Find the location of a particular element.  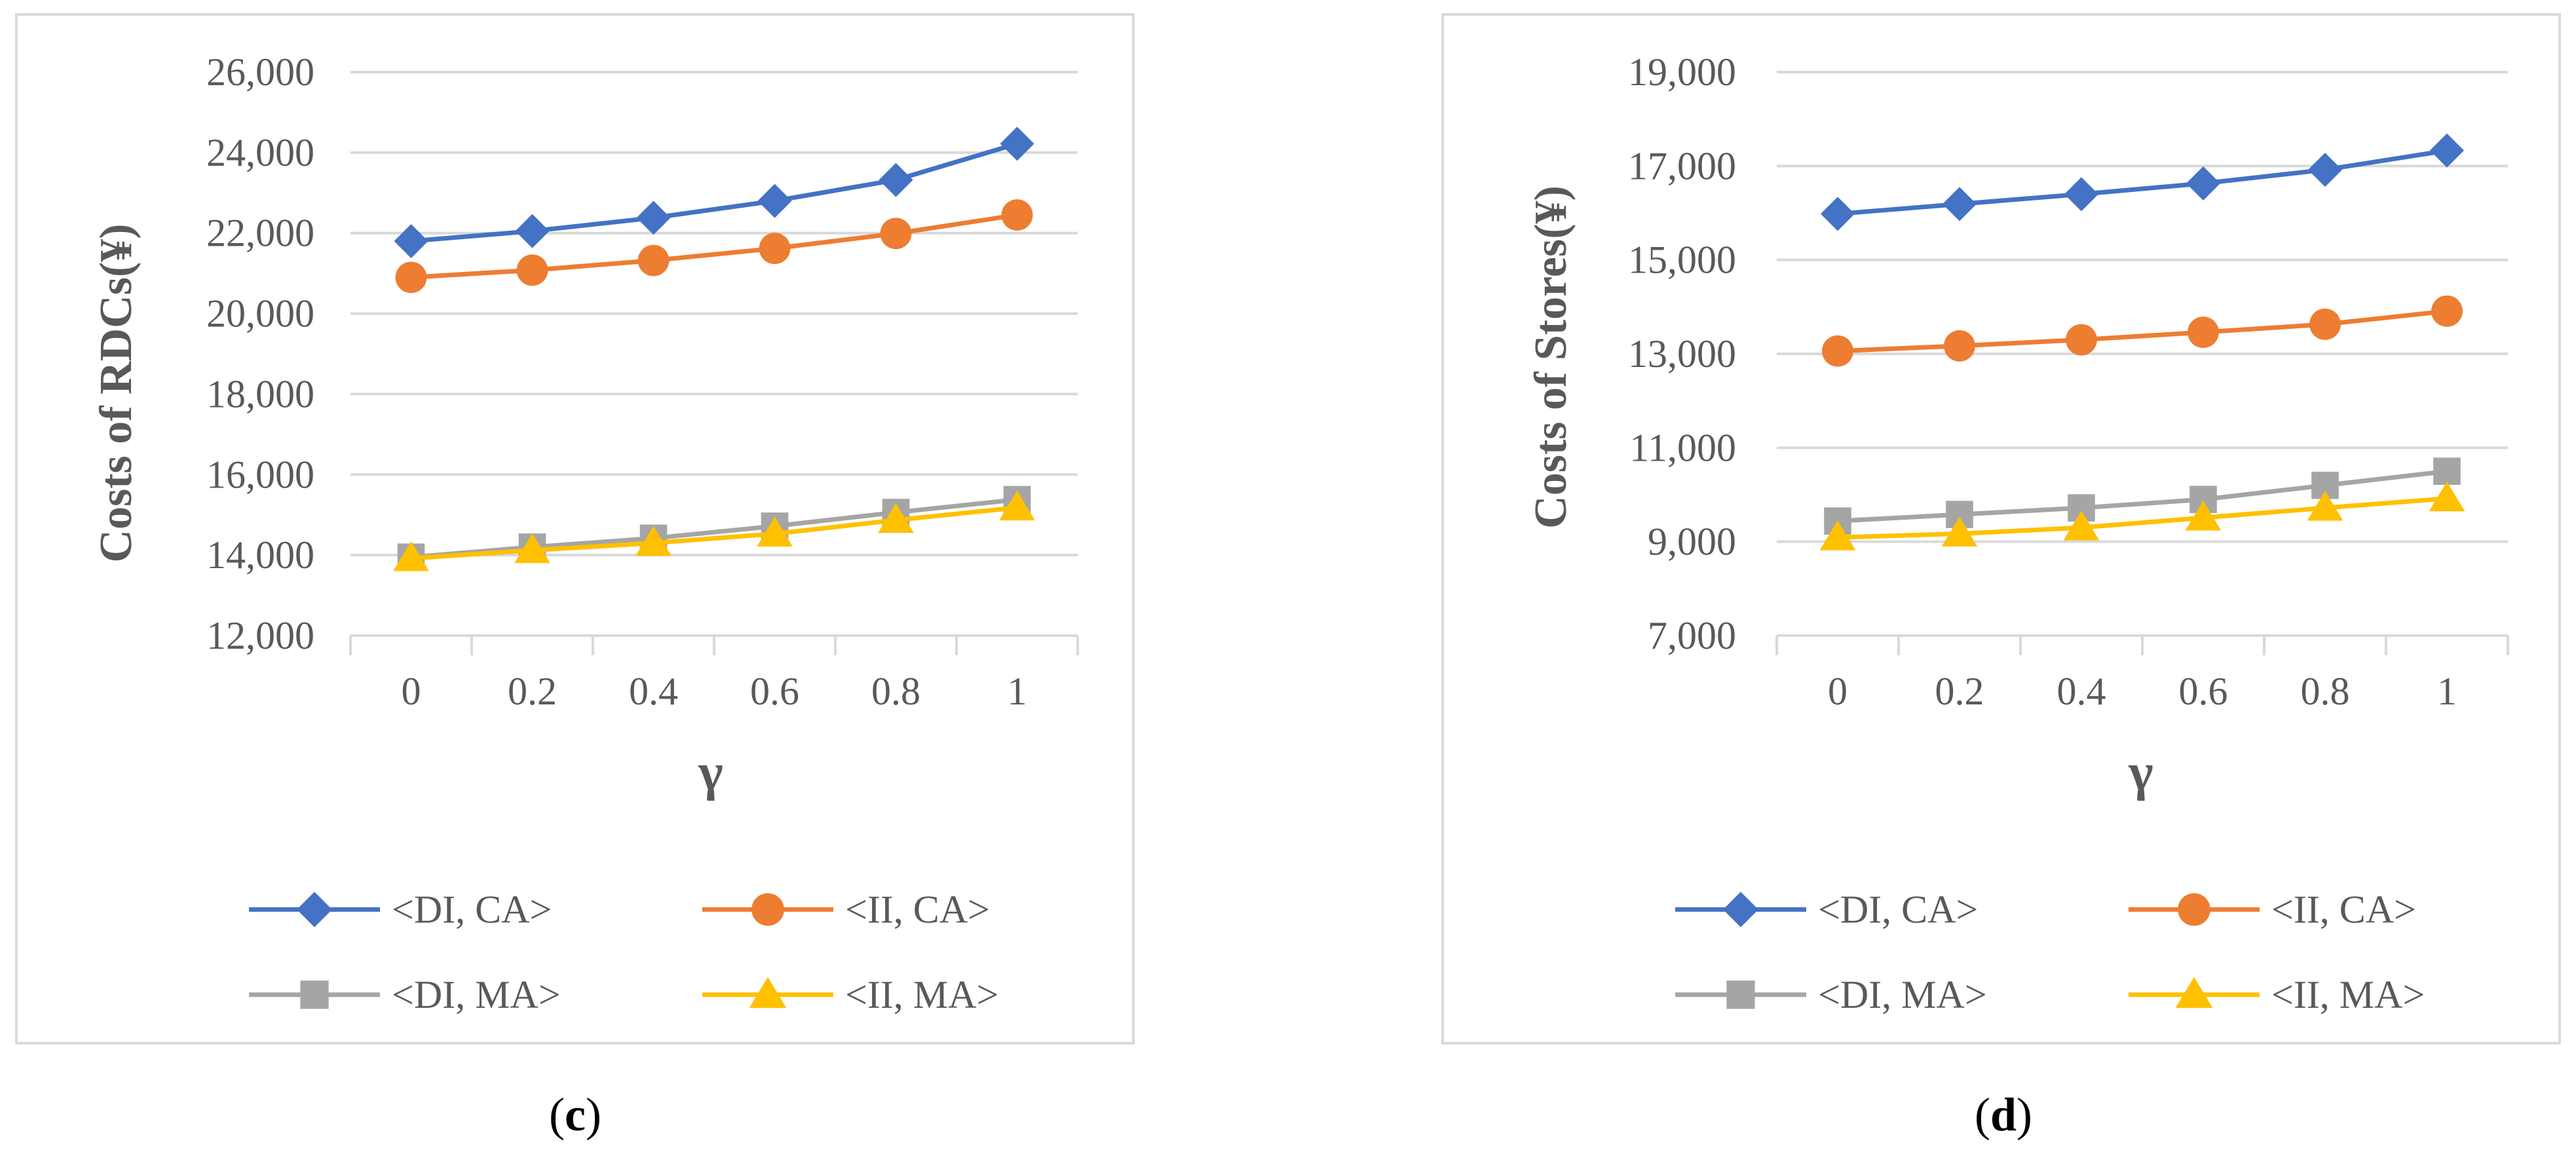

caption-close-paren: ) is located at coordinates (2024, 1115).